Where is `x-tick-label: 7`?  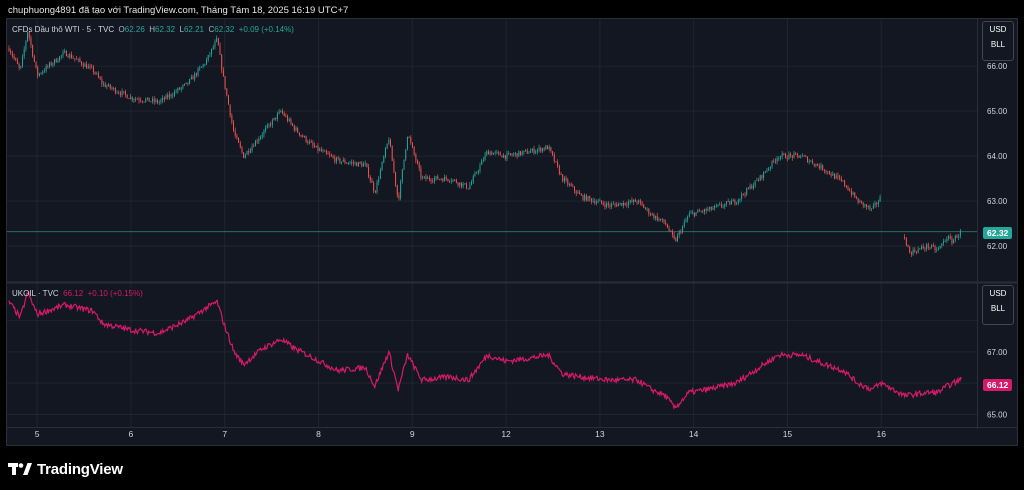 x-tick-label: 7 is located at coordinates (224, 434).